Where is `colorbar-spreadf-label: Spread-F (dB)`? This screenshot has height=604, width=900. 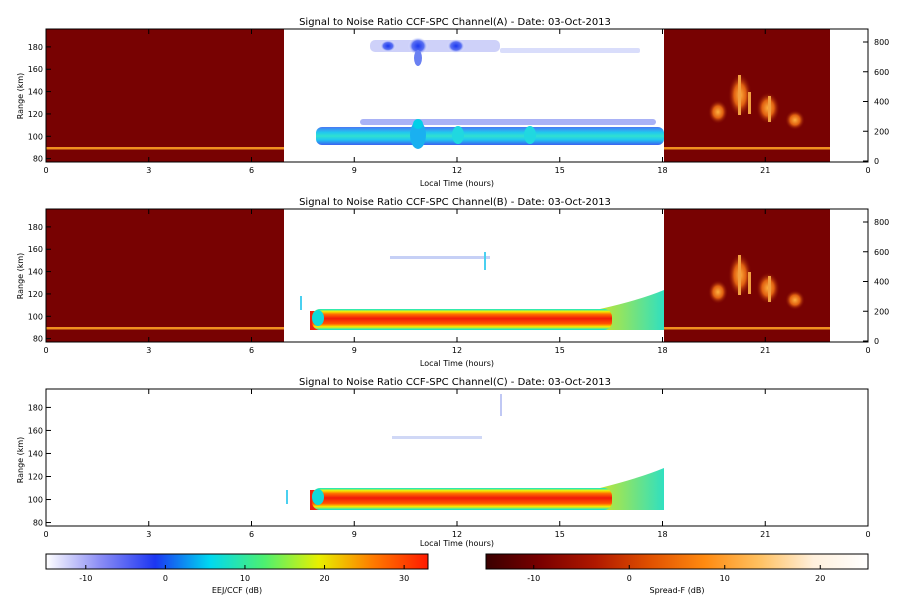
colorbar-spreadf-label: Spread-F (dB) is located at coordinates (676, 590).